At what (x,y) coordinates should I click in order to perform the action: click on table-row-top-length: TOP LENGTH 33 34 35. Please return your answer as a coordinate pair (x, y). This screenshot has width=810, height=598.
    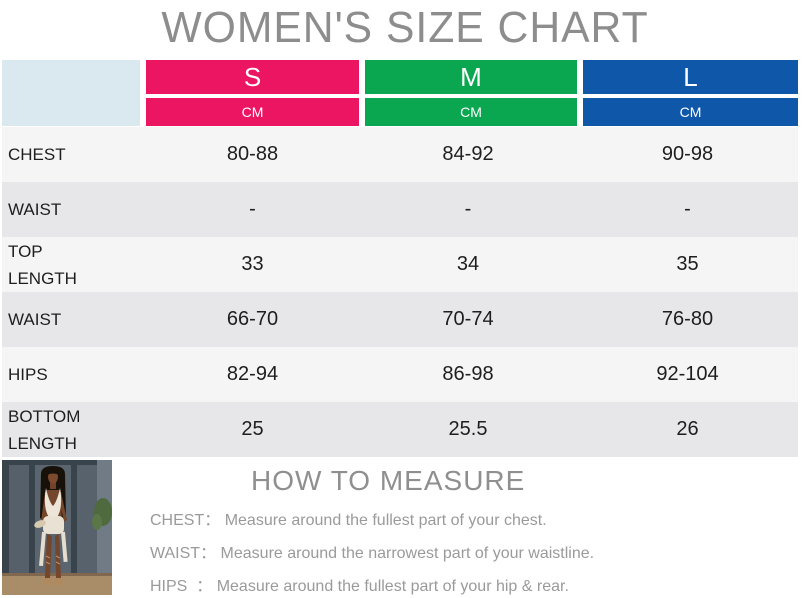
    Looking at the image, I should click on (400, 264).